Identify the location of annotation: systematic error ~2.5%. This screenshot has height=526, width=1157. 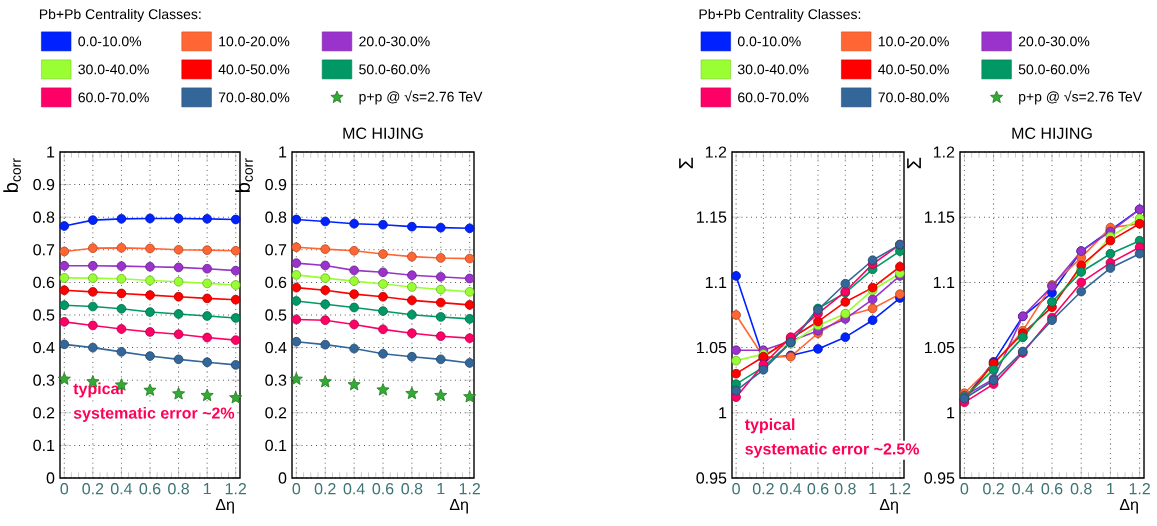
(832, 450).